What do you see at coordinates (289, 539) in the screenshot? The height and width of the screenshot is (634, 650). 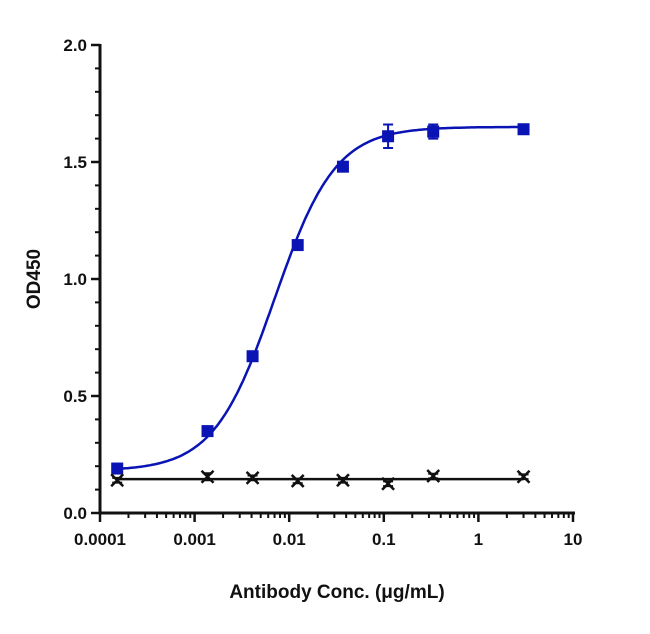 I see `x-tick-label: 0.01` at bounding box center [289, 539].